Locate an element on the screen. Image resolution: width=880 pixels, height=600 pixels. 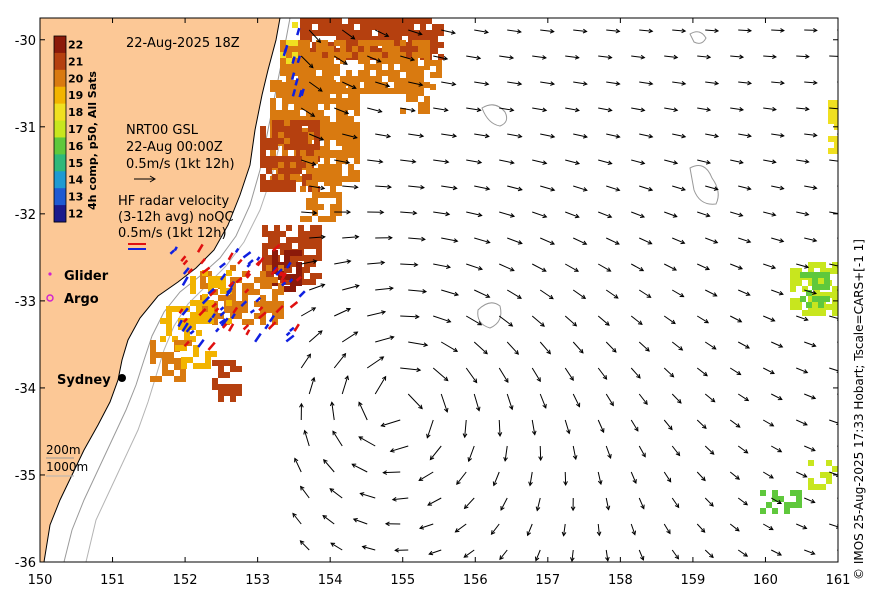
lat-tick-label: -34 is located at coordinates (25, 389).